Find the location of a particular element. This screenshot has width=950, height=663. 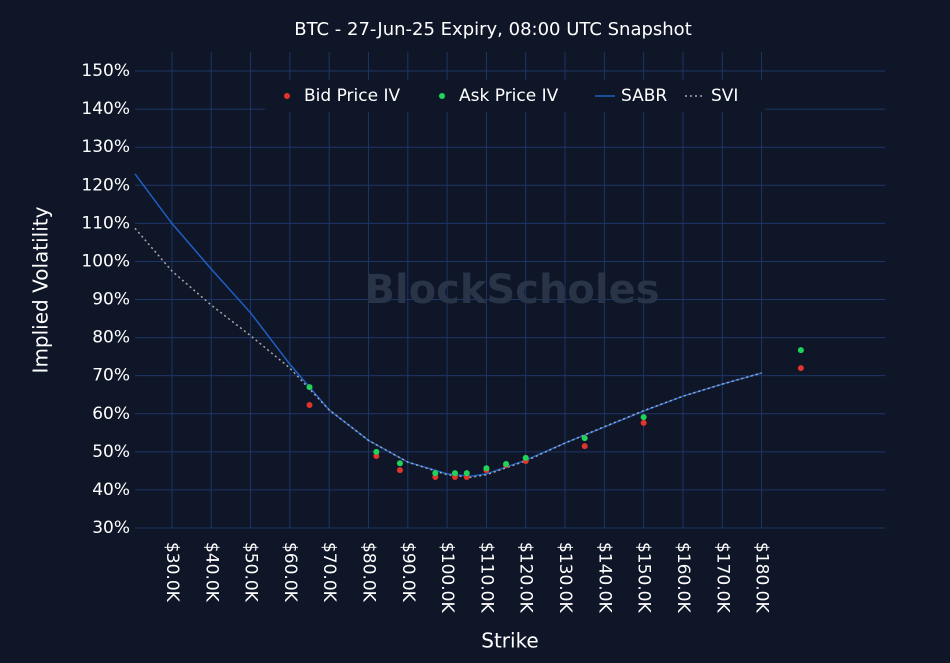

x-tick-label: $130.0K is located at coordinates (565, 577).